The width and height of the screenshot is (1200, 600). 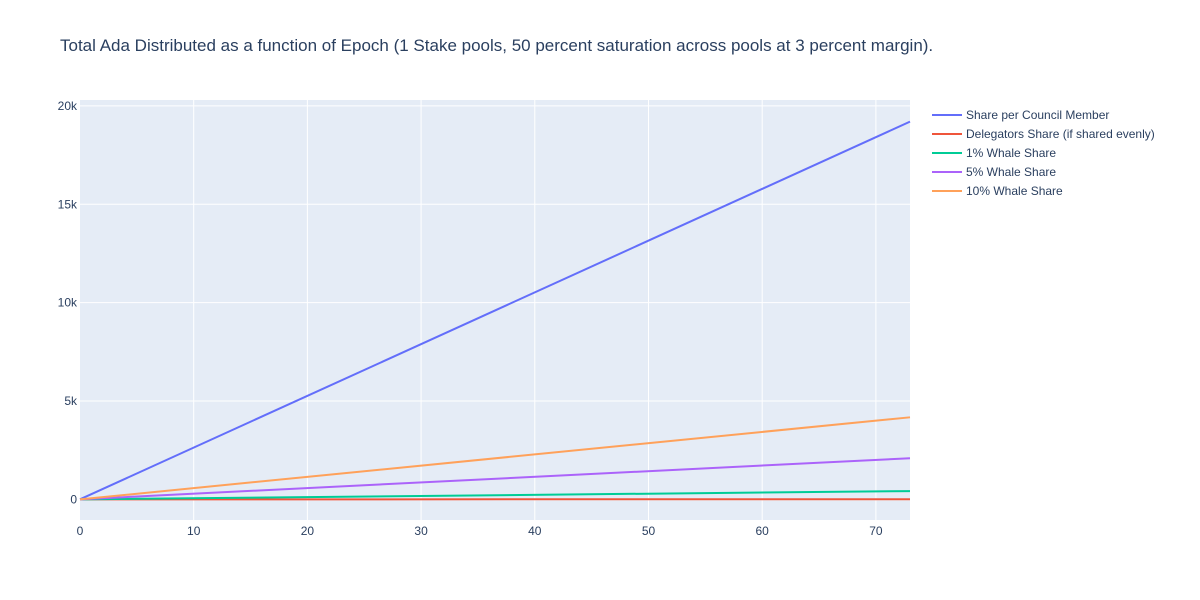 What do you see at coordinates (68, 106) in the screenshot?
I see `y-tick-label: 20k` at bounding box center [68, 106].